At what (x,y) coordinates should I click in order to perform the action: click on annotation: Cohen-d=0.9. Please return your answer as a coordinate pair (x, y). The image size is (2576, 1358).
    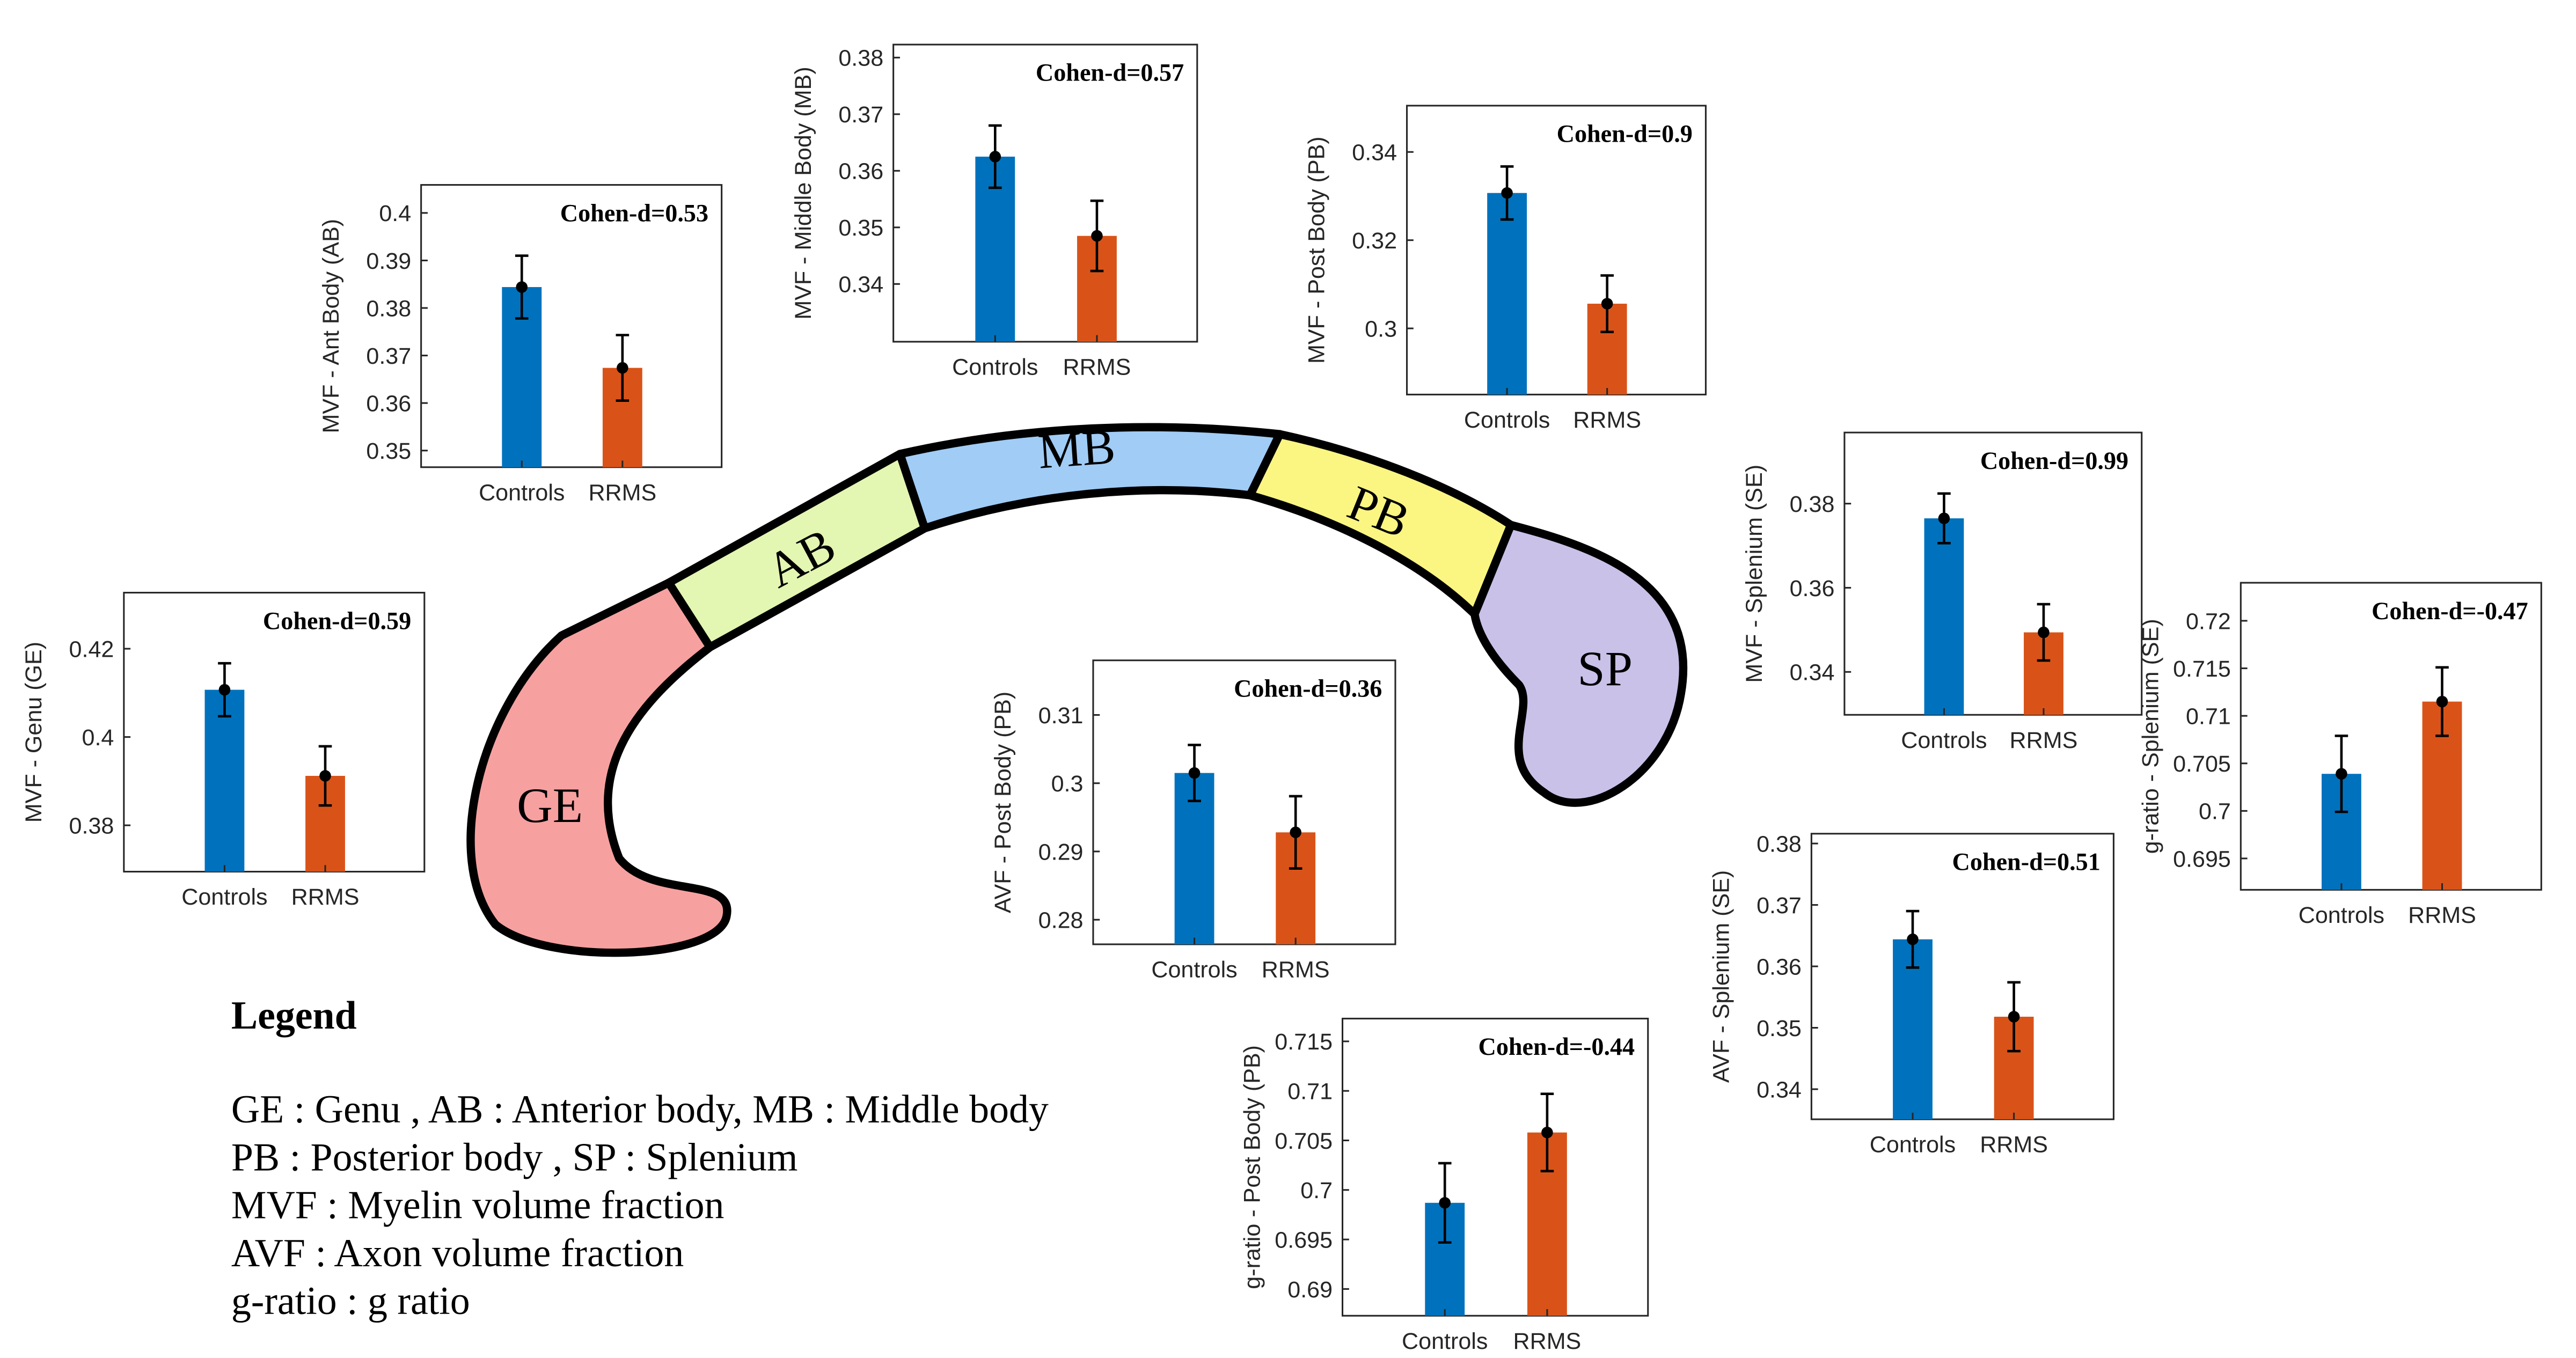
    Looking at the image, I should click on (1625, 134).